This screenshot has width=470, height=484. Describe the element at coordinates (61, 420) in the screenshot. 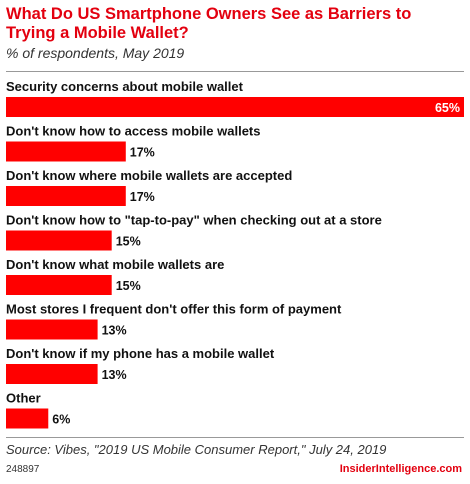

I see `value-label: 6%` at that location.